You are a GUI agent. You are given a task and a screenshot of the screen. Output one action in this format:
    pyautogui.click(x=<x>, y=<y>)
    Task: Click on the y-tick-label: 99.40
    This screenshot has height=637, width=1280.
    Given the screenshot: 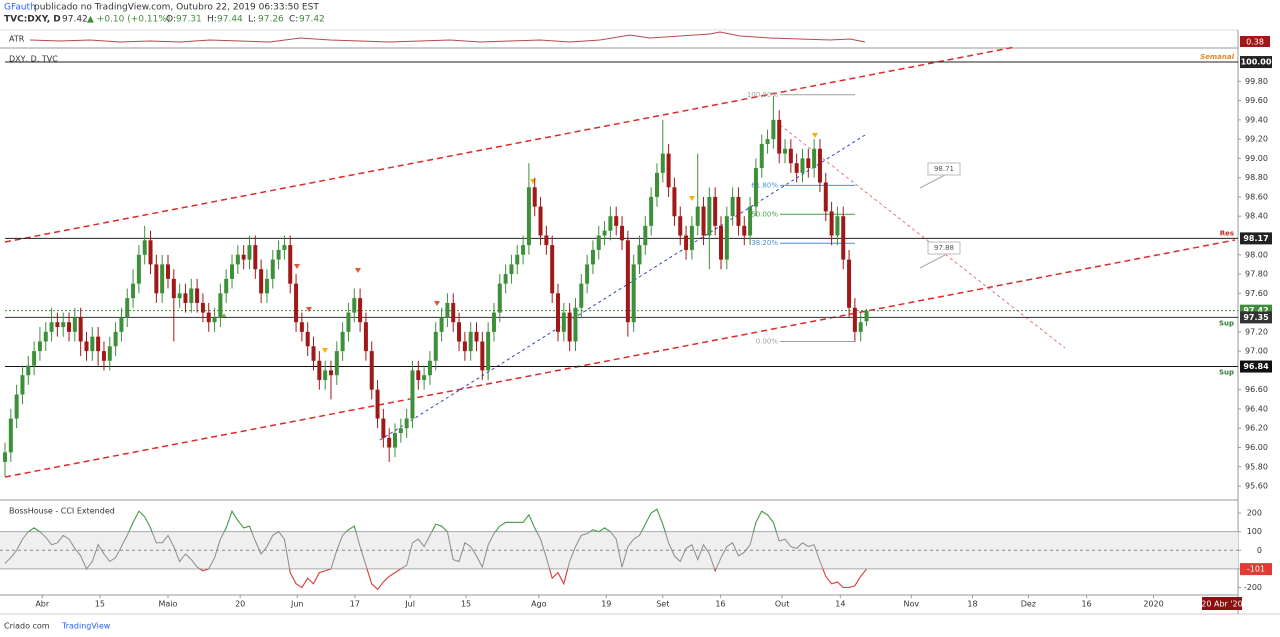 What is the action you would take?
    pyautogui.click(x=1256, y=119)
    